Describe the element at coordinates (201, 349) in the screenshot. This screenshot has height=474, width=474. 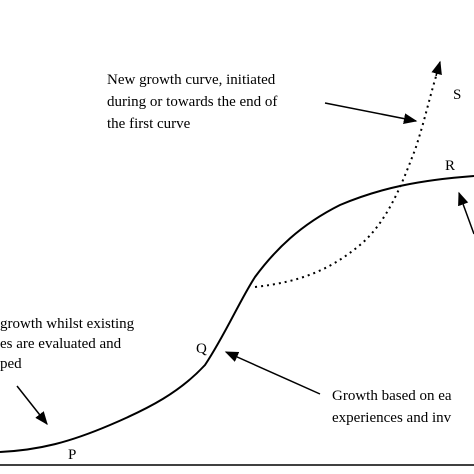
I see `point-label-q: Q` at that location.